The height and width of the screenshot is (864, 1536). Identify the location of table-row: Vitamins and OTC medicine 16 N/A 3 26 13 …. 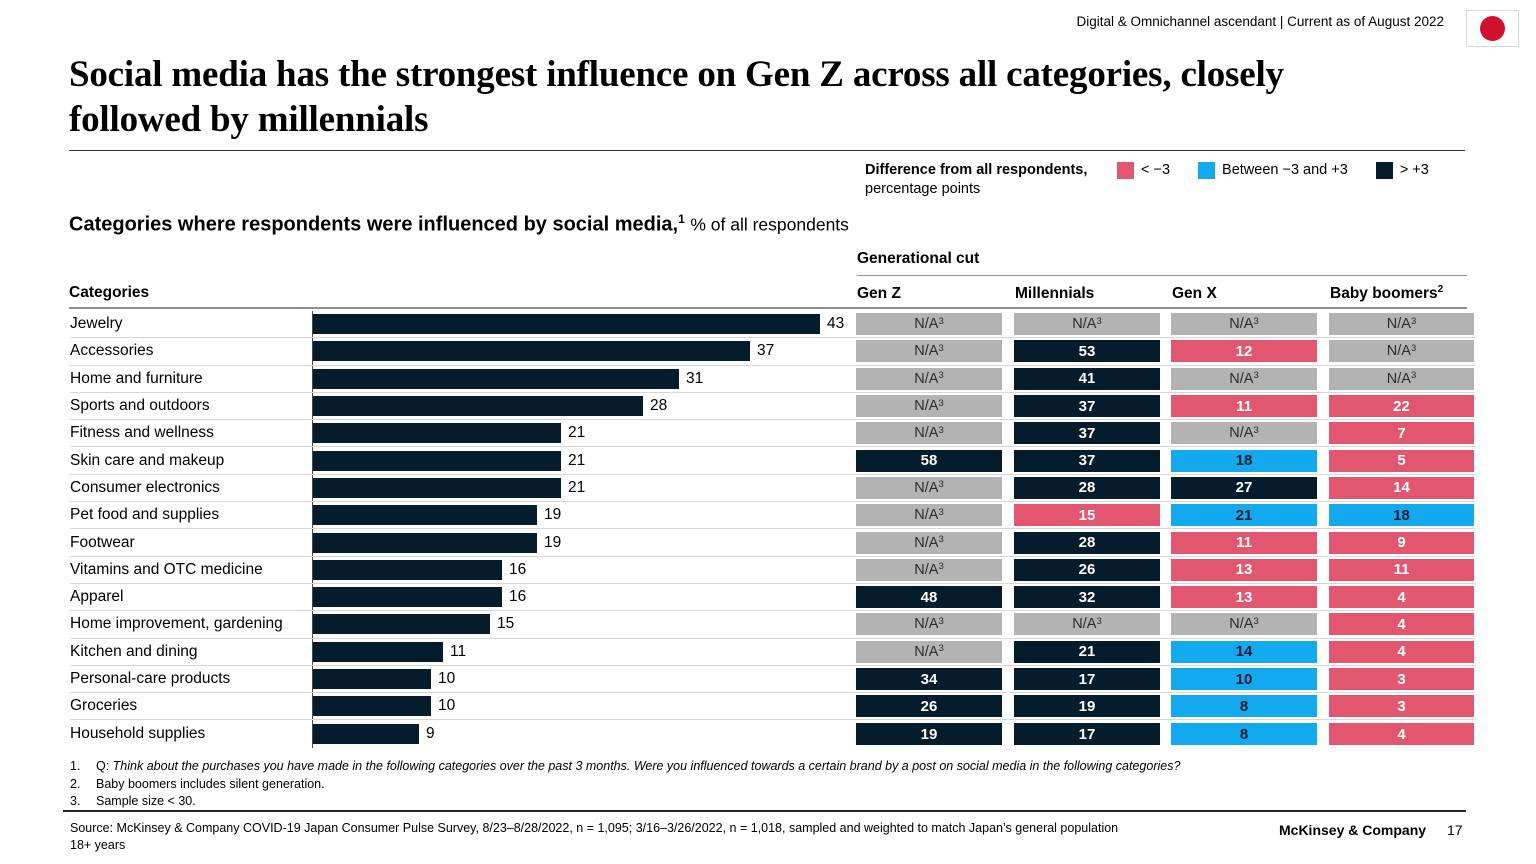
(772, 570).